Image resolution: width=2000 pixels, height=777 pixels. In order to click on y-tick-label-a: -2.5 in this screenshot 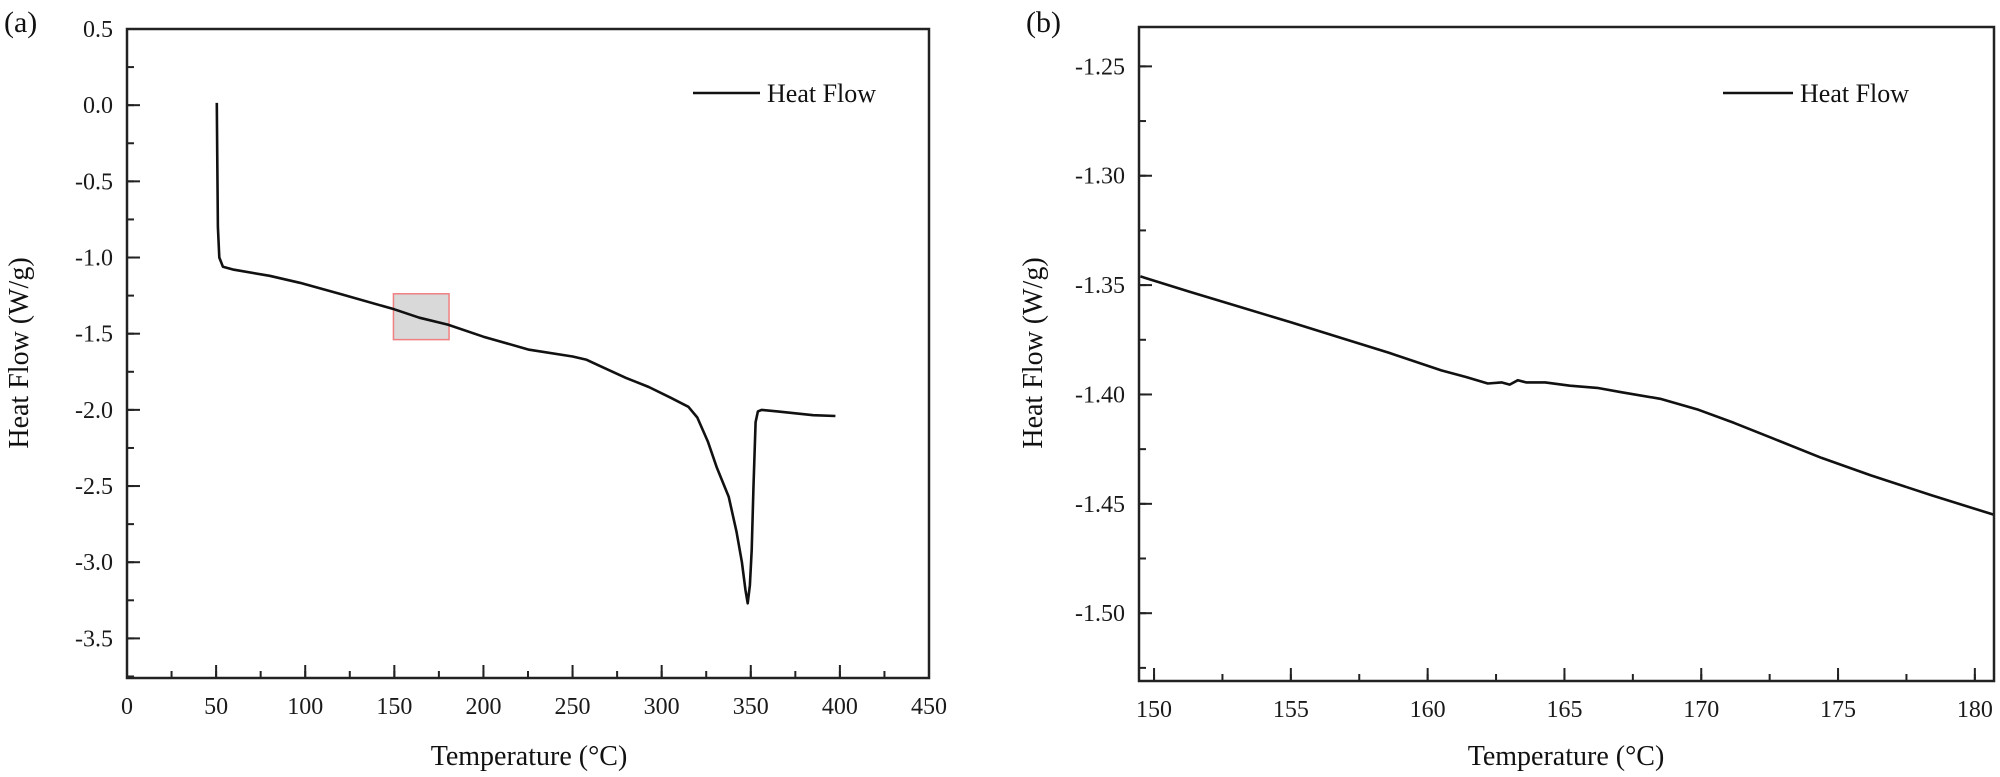, I will do `click(94, 487)`.